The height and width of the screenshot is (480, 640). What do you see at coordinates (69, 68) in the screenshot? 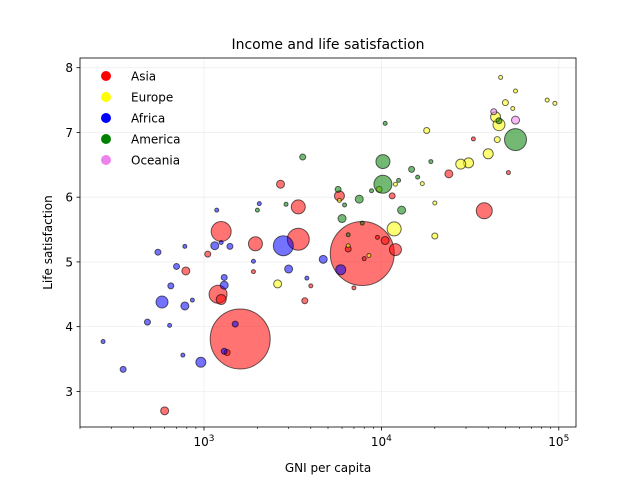
I see `y-tick-label: 8` at bounding box center [69, 68].